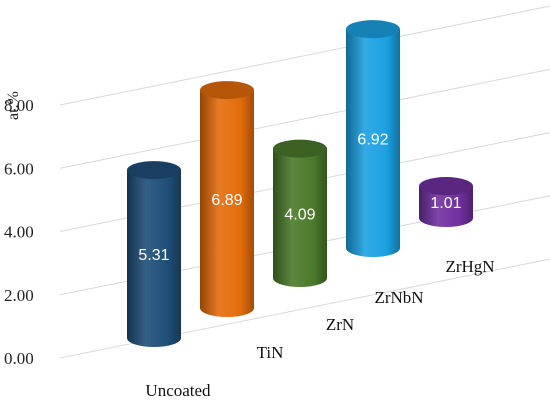 The height and width of the screenshot is (405, 550). I want to click on y-tick-label: 6.00, so click(19, 168).